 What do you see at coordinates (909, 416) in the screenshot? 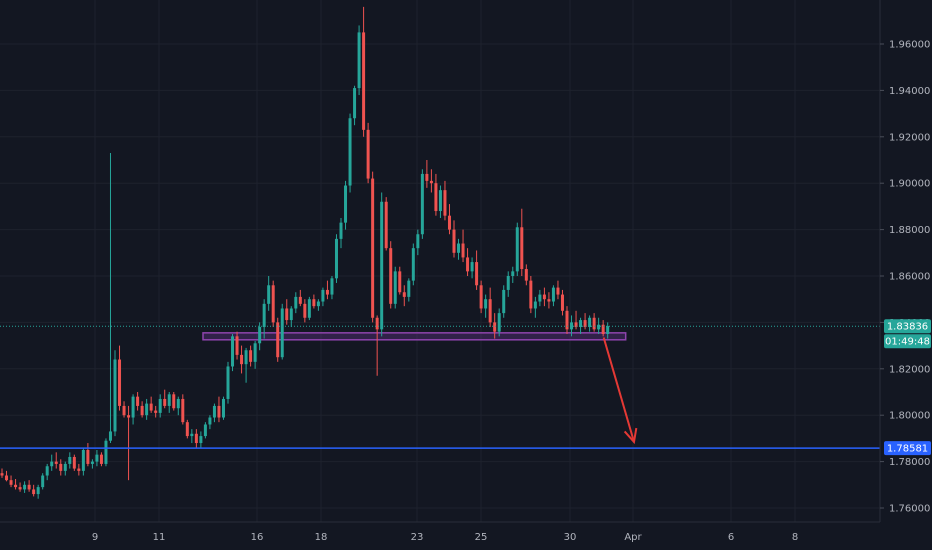
I see `y-tick-label: 1.80000` at bounding box center [909, 416].